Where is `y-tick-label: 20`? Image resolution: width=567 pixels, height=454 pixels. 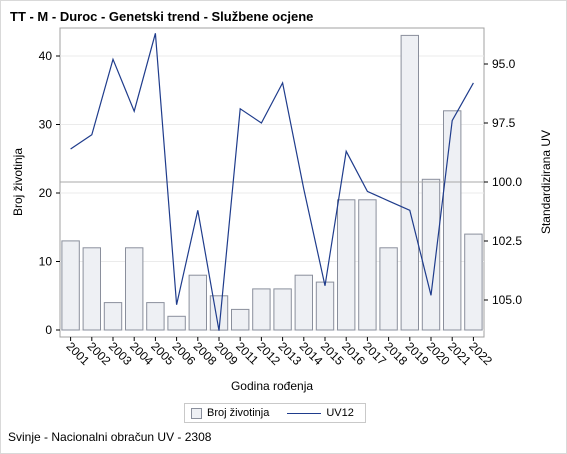 y-tick-label: 20 is located at coordinates (46, 193).